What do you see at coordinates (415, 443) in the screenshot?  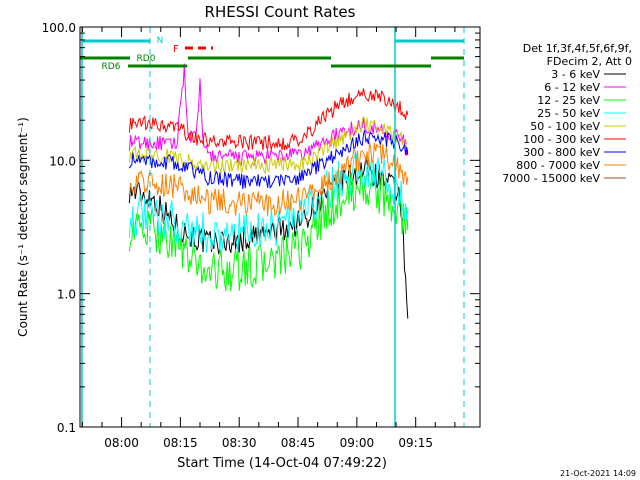 I see `x-tick-label-5: 09:15` at bounding box center [415, 443].